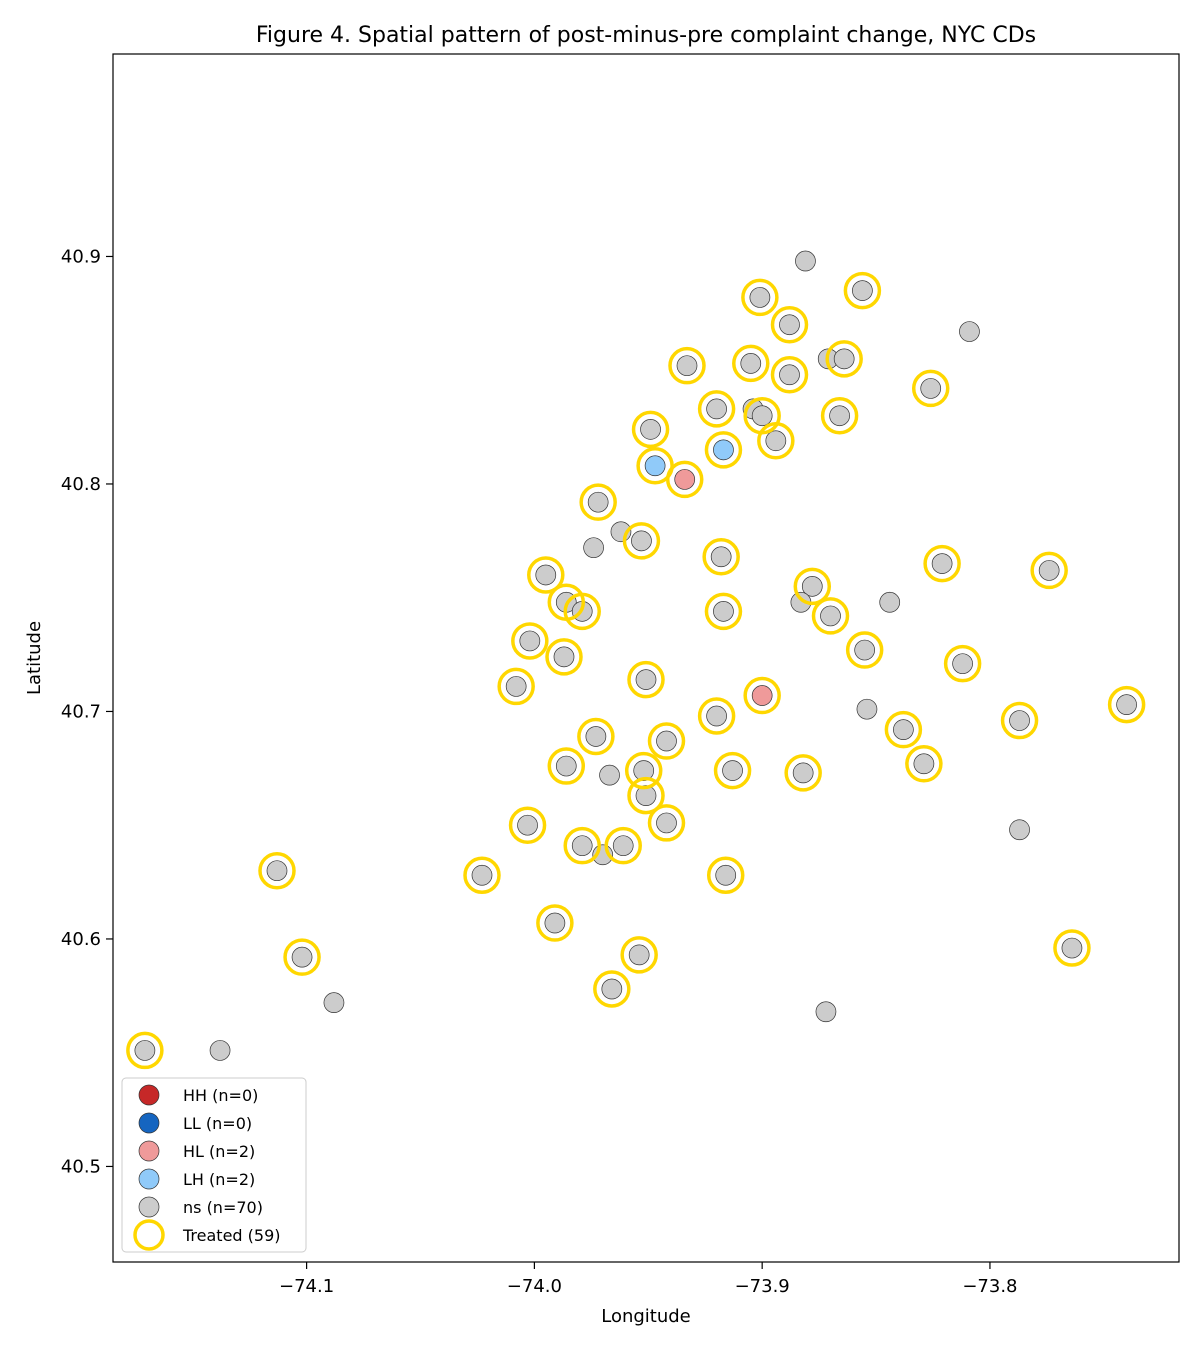 The height and width of the screenshot is (1350, 1200). I want to click on legend-label-HL: HL (n=2), so click(219, 1151).